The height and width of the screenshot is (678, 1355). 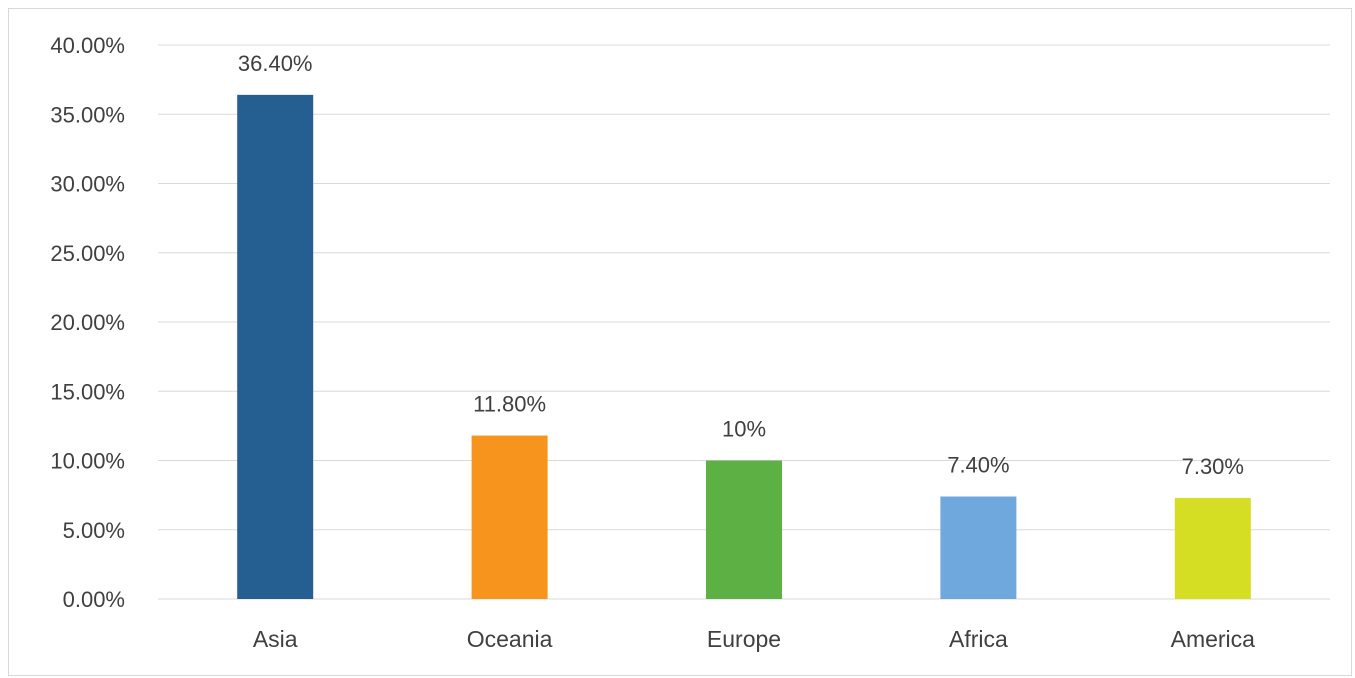 I want to click on data-label: 7.30%, so click(x=1213, y=466).